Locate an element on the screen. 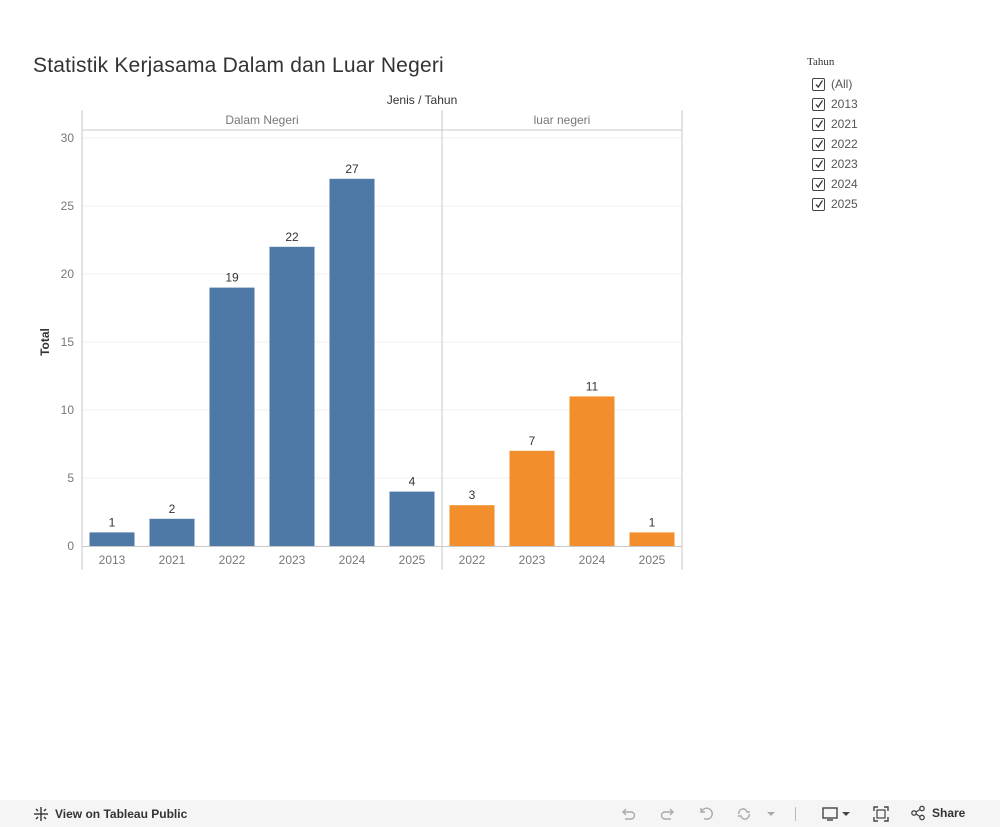 The image size is (1000, 827). view-on-tableau-public-link: View on Tableau Public is located at coordinates (110, 814).